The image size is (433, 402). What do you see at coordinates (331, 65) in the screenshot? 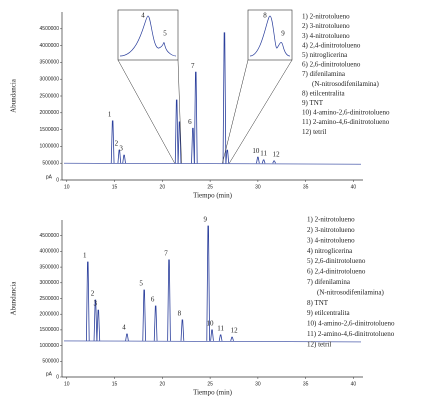
I see `legend-entry: 6) 2,6-dinitrotolueno` at bounding box center [331, 65].